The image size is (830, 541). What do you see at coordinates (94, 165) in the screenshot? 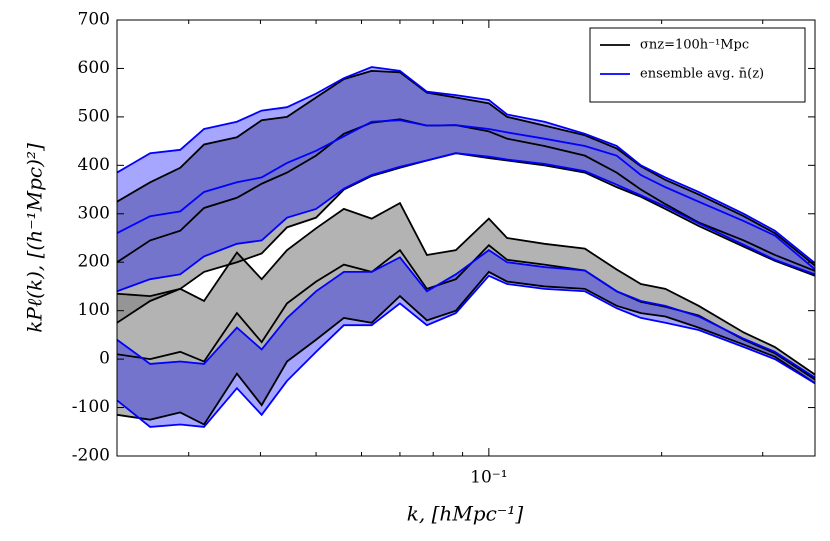
I see `y-tick-label: 400` at bounding box center [94, 165].